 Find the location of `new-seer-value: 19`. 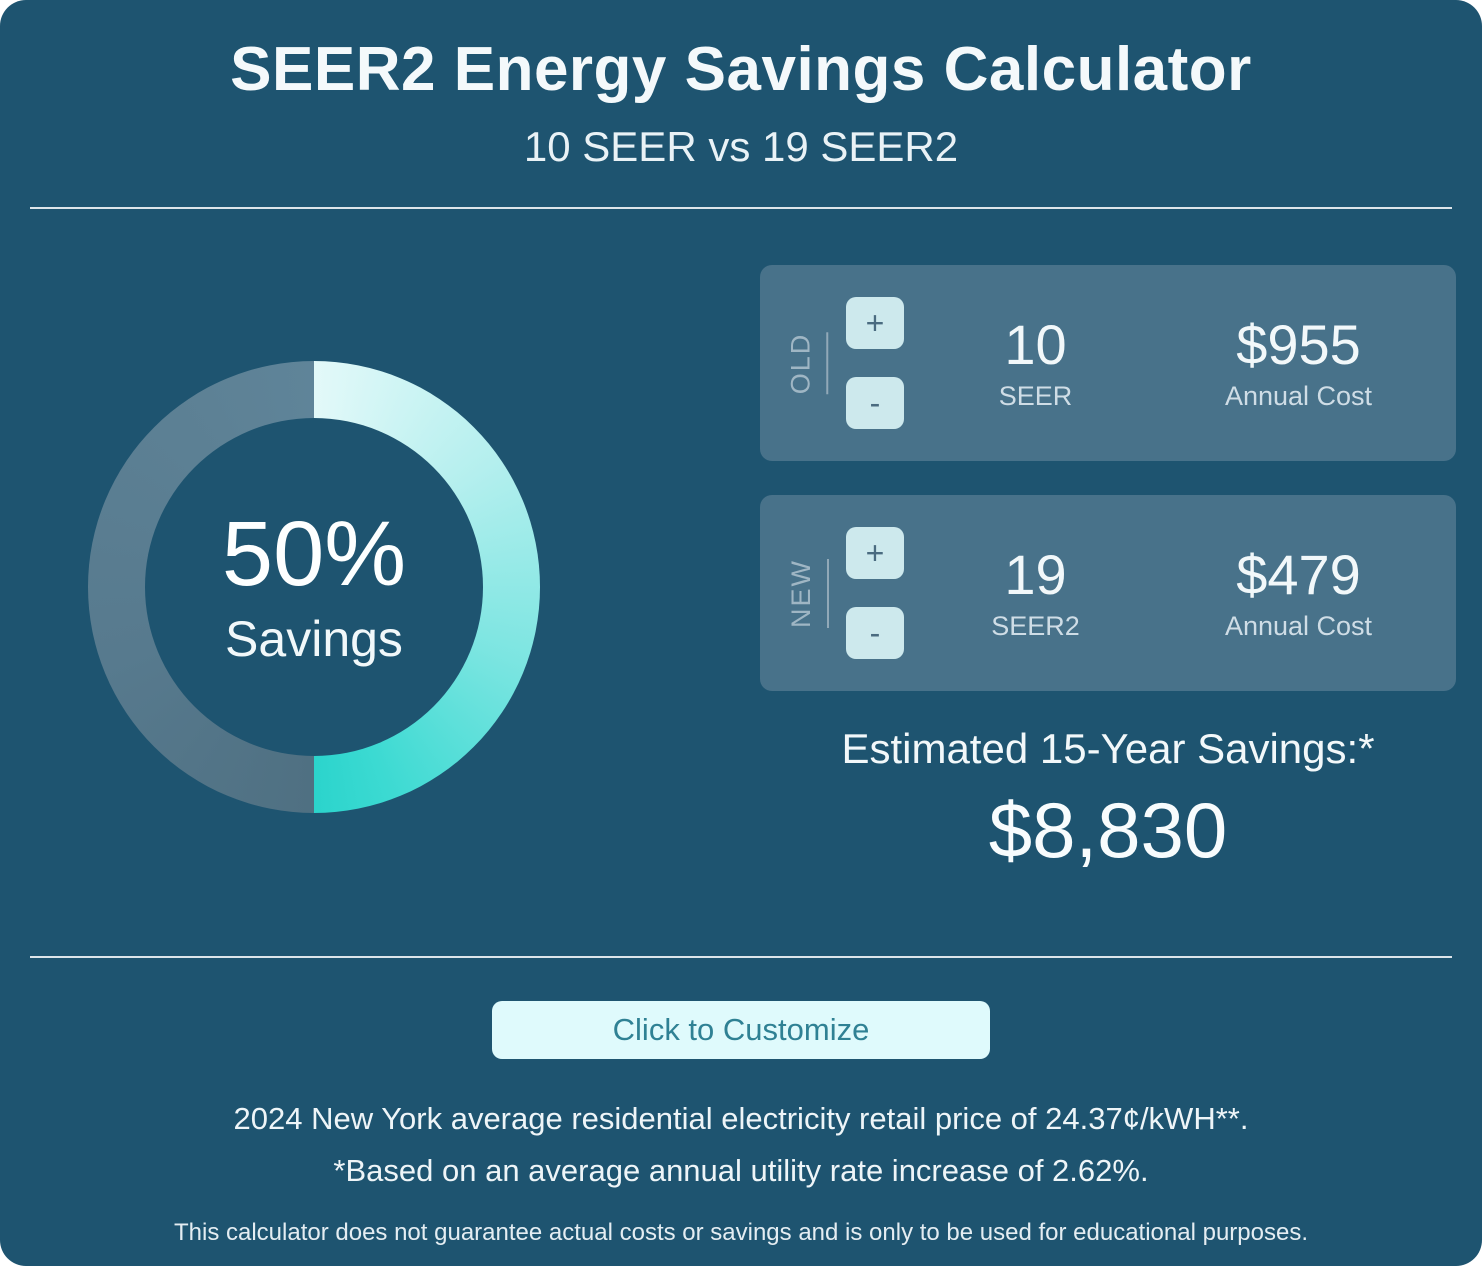

new-seer-value: 19 is located at coordinates (1035, 574).